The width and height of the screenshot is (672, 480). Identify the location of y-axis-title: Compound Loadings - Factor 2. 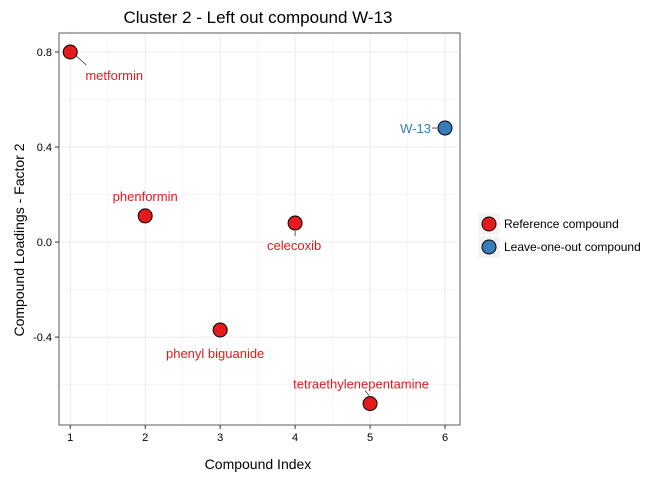
(19, 239).